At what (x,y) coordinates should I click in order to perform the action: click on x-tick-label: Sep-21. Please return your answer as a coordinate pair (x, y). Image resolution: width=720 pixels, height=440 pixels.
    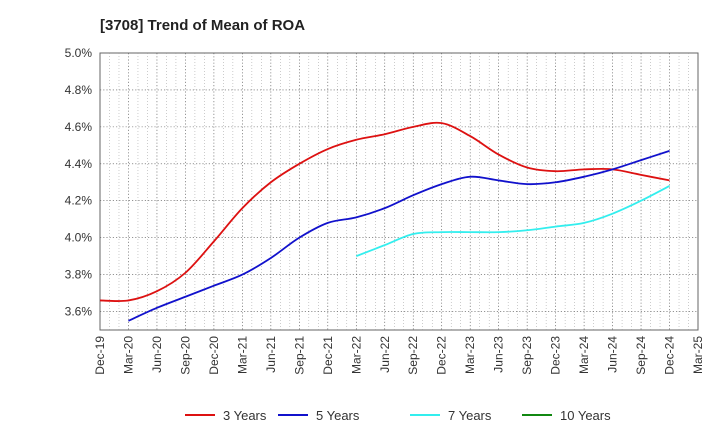
    Looking at the image, I should click on (299, 355).